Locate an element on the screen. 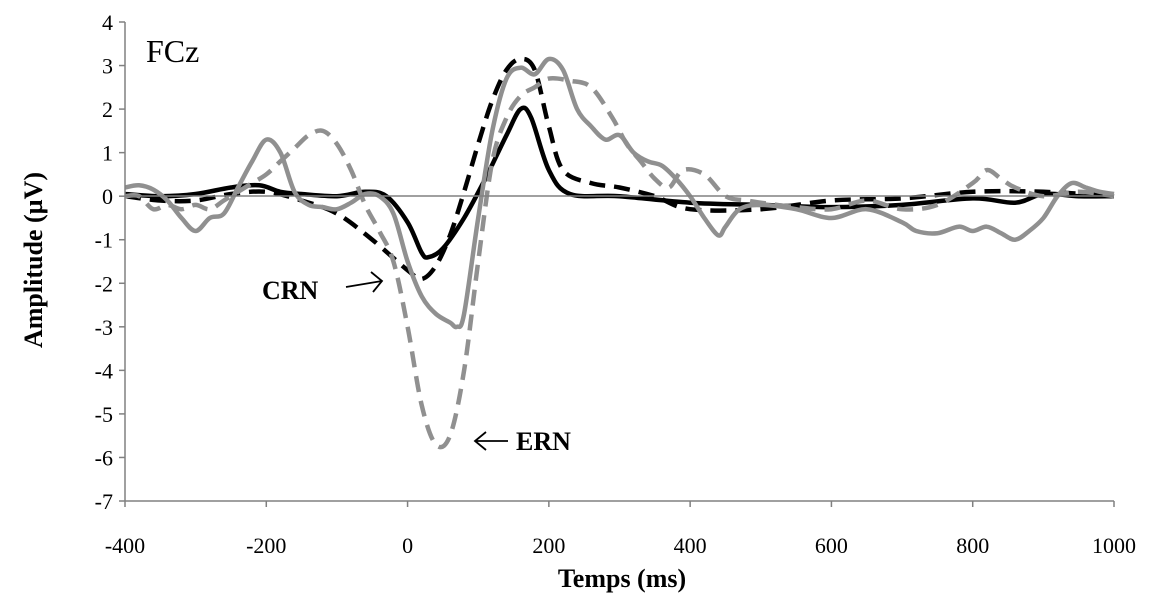 This screenshot has height=601, width=1150. y-tick-label: -6 is located at coordinates (104, 457).